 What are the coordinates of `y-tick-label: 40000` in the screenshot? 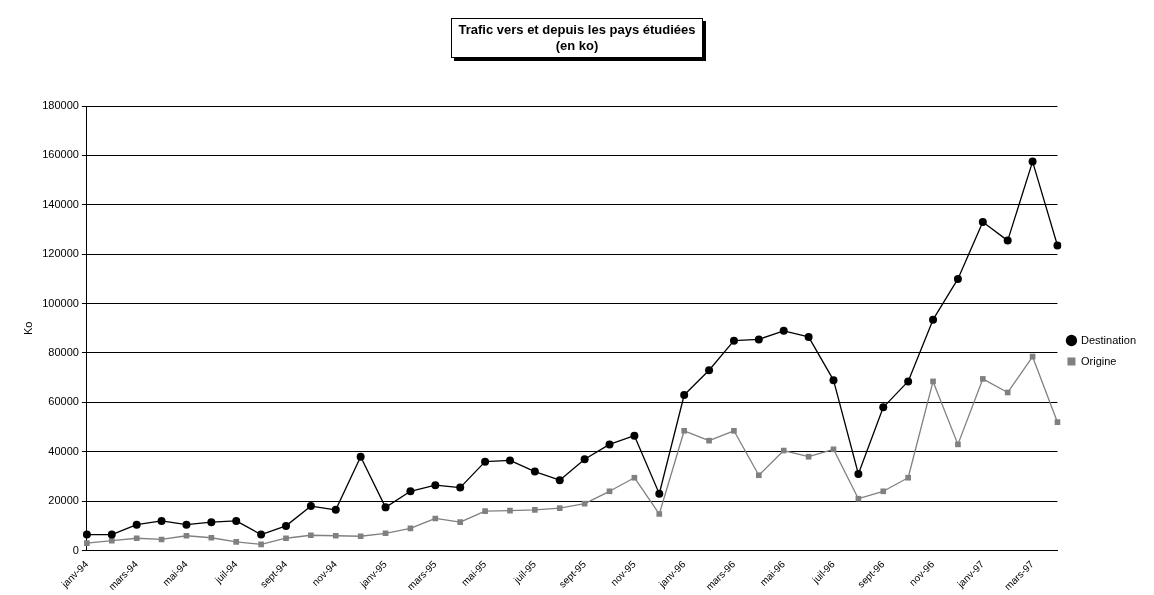 It's located at (63, 450).